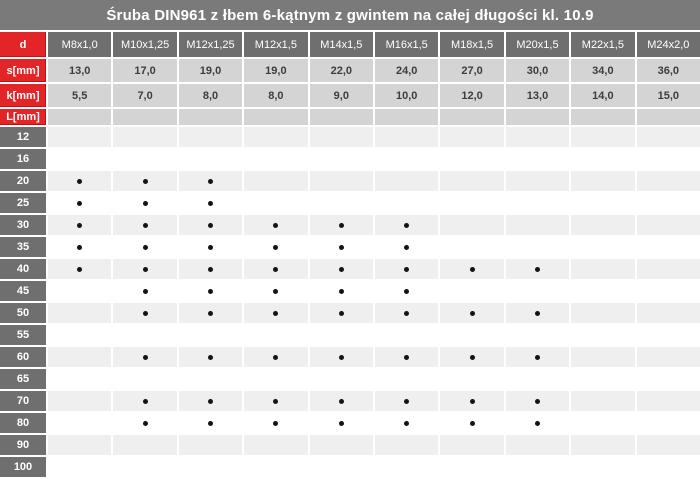  Describe the element at coordinates (23, 357) in the screenshot. I see `length-label: 60` at that location.